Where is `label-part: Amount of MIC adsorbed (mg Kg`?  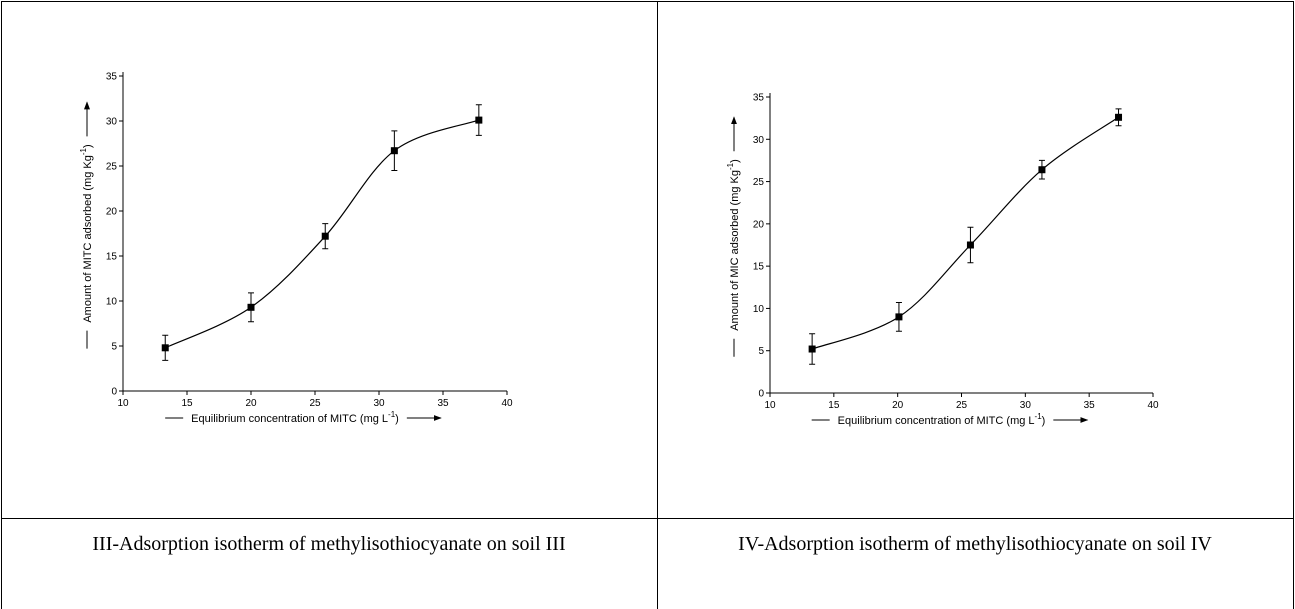 label-part: Amount of MIC adsorbed (mg Kg is located at coordinates (735, 250).